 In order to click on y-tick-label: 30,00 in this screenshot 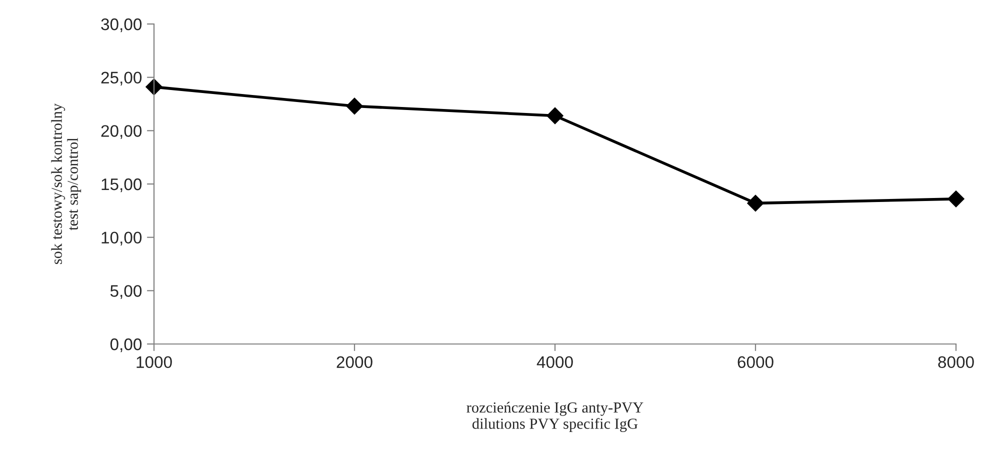, I will do `click(121, 25)`.